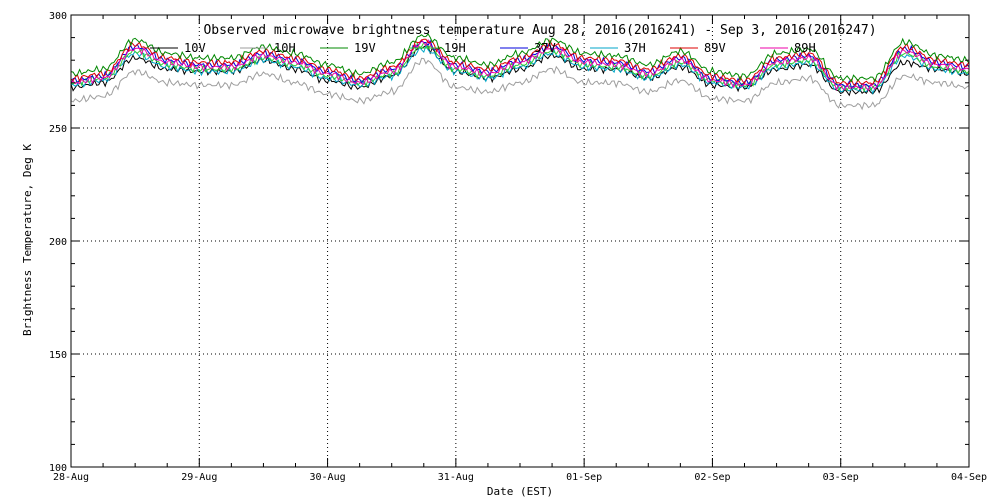 The width and height of the screenshot is (1000, 500). Describe the element at coordinates (635, 48) in the screenshot. I see `legend-label-37h: 37H` at that location.